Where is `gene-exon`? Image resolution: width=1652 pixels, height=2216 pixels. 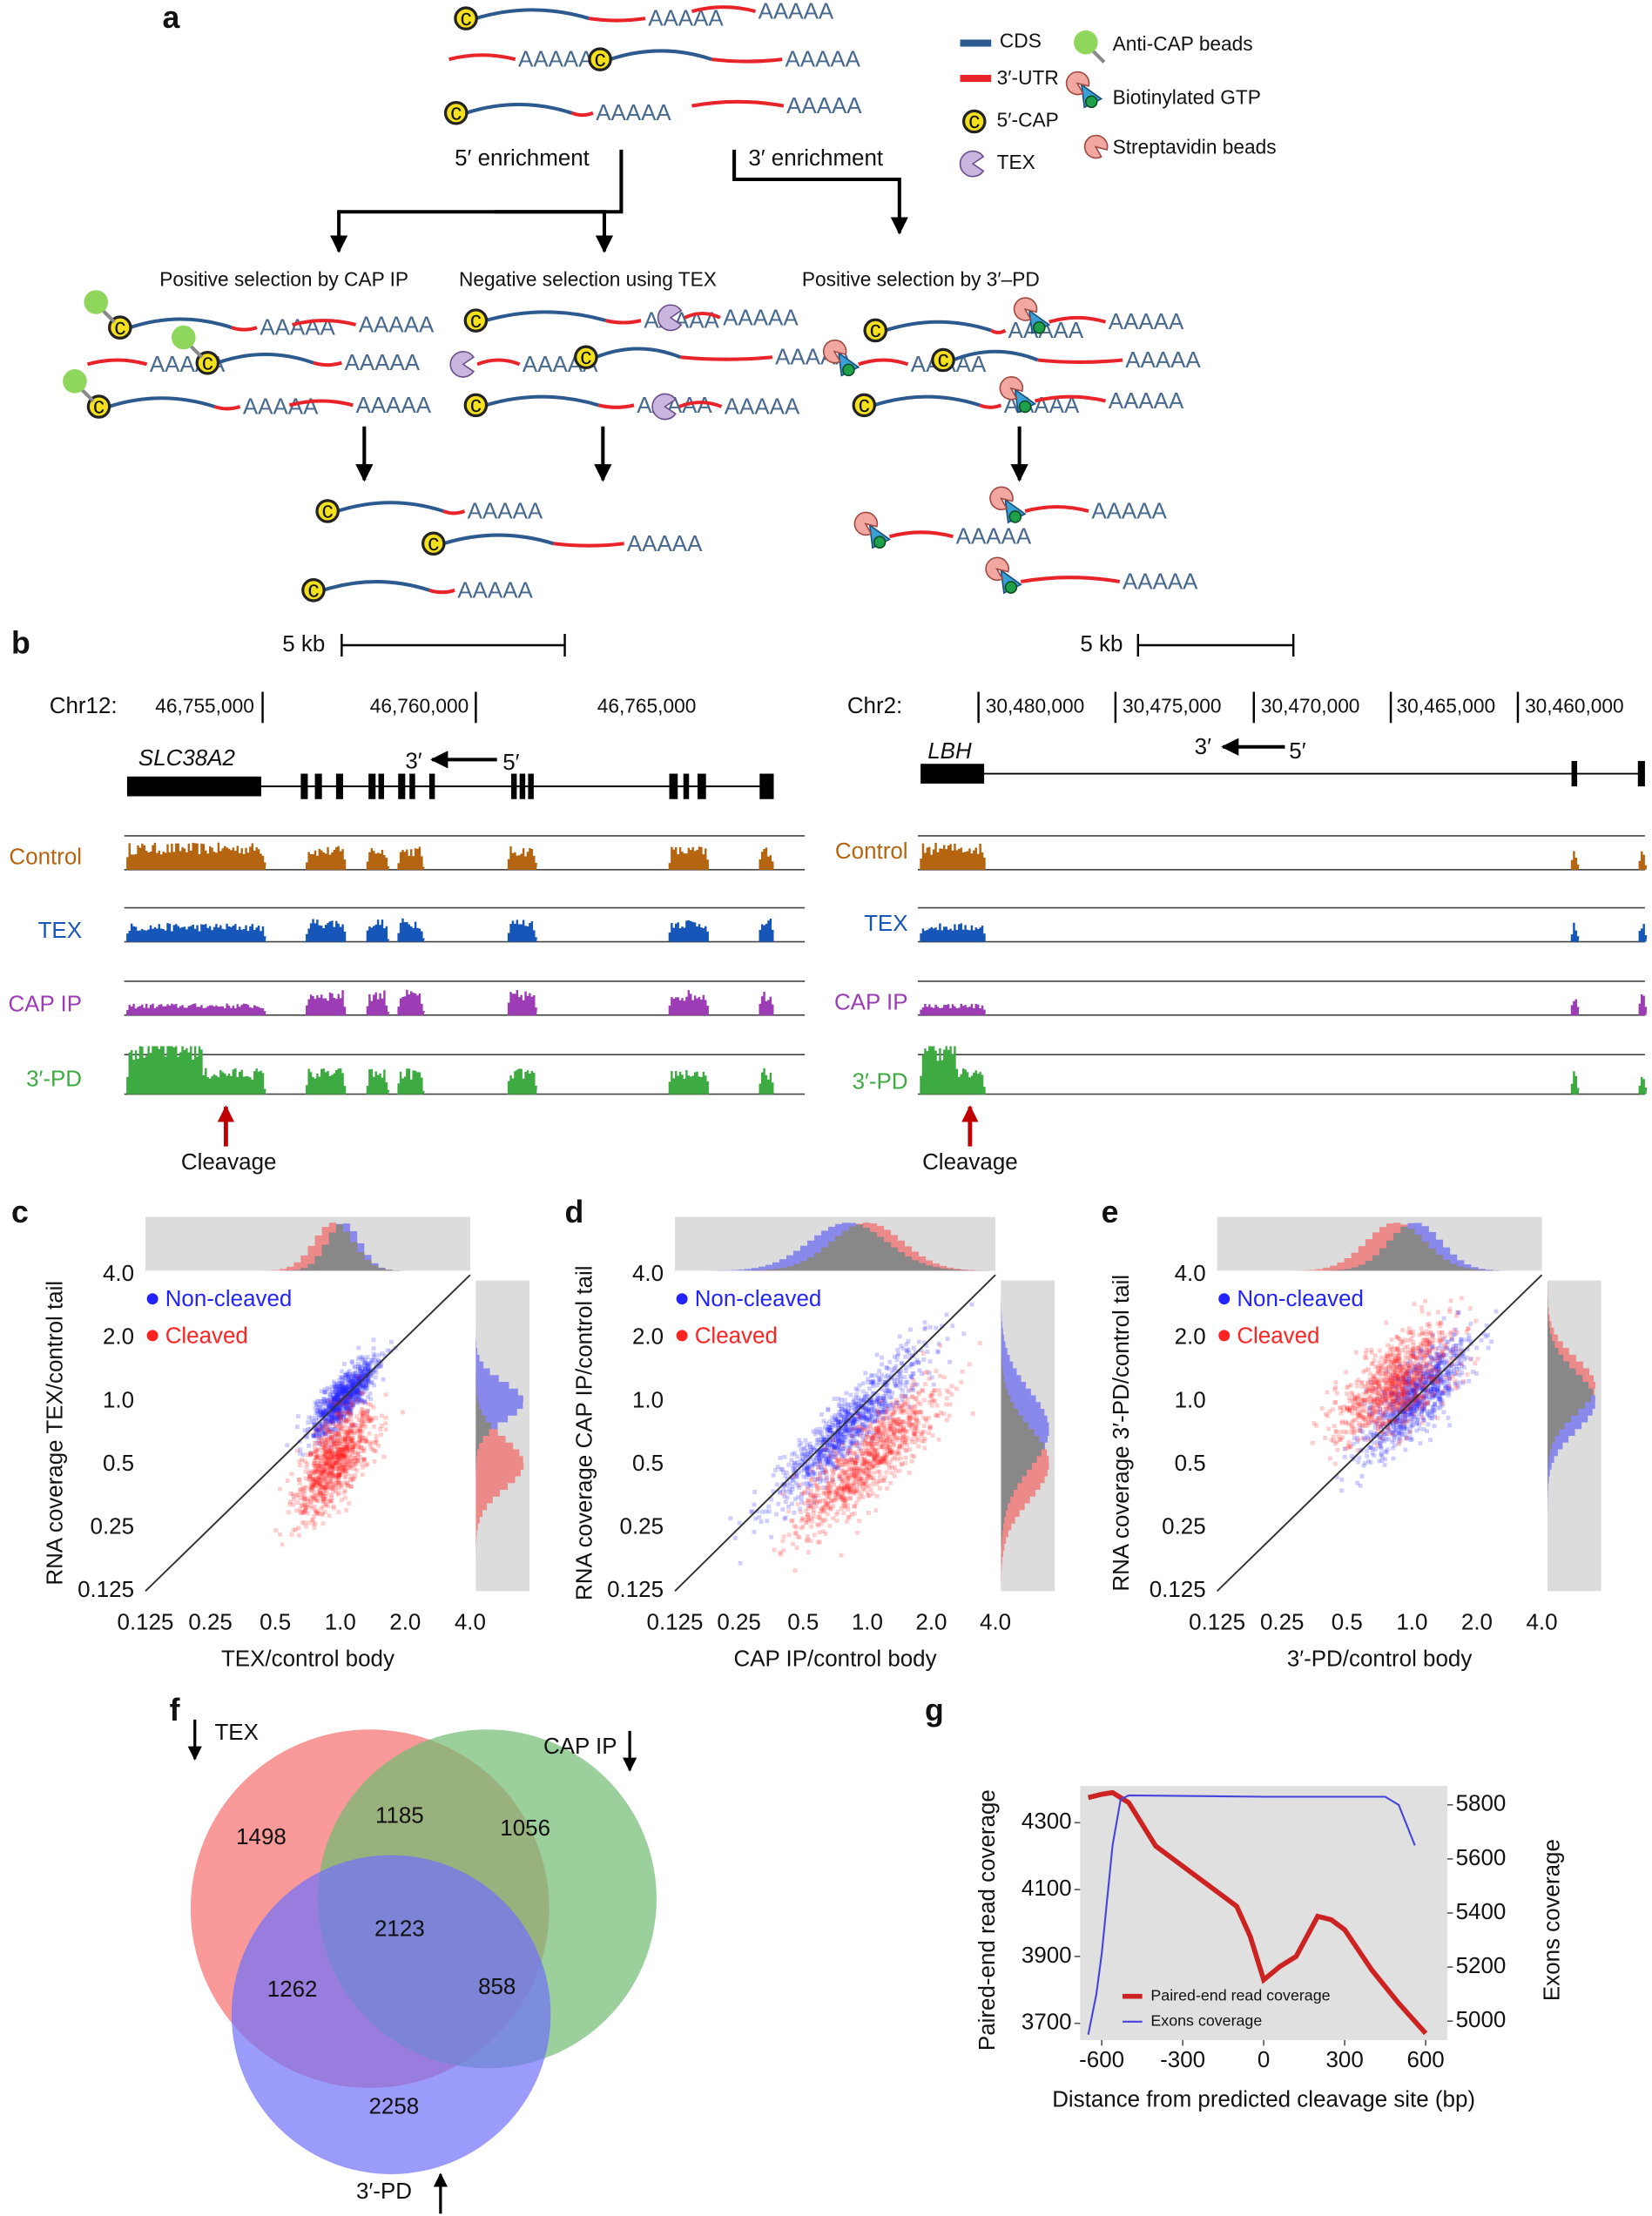 gene-exon is located at coordinates (339, 786).